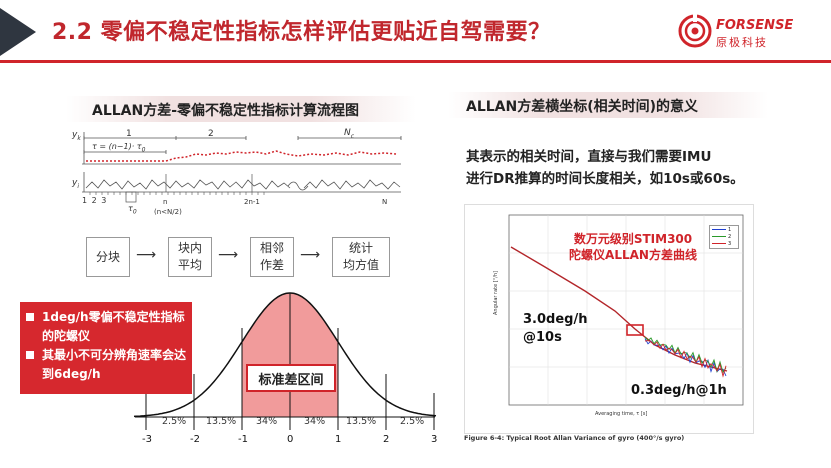 This screenshot has width=831, height=468. Describe the element at coordinates (79, 138) in the screenshot. I see `ybar-sub: k` at that location.